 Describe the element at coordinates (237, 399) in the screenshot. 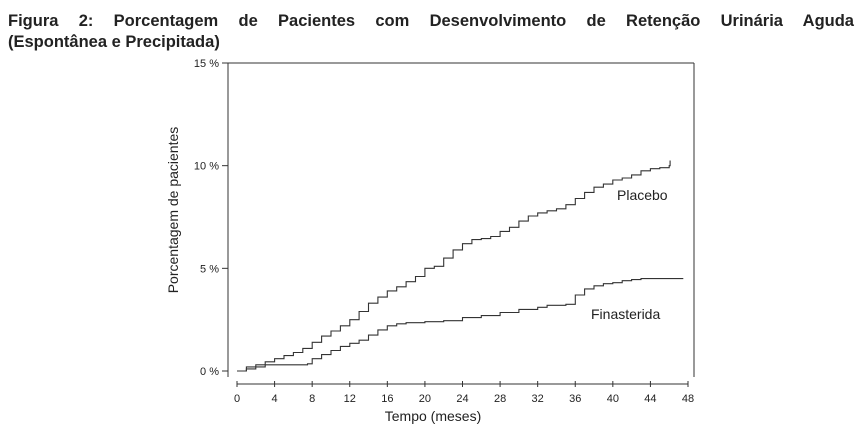

I see `x-tick-label-0: 0` at that location.